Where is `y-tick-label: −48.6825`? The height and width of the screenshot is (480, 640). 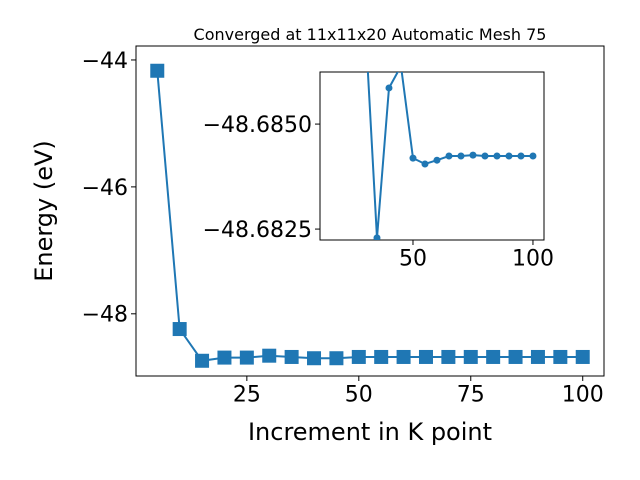
y-tick-label: −48.6825 is located at coordinates (257, 230).